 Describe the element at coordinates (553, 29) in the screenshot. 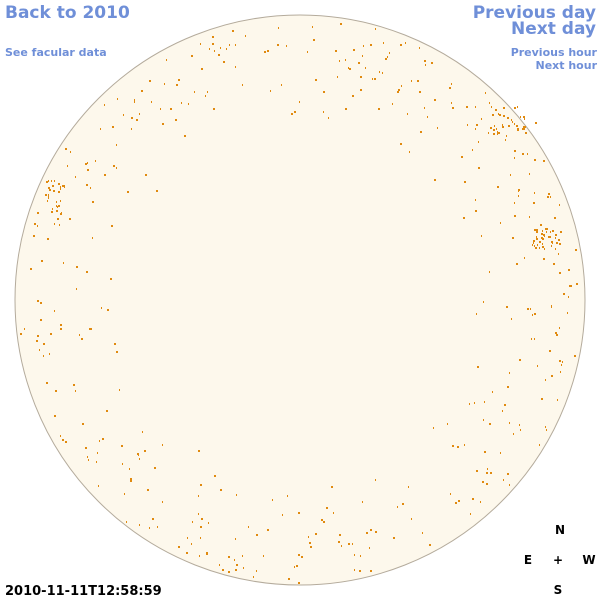

I see `next-day-link: Next day` at that location.